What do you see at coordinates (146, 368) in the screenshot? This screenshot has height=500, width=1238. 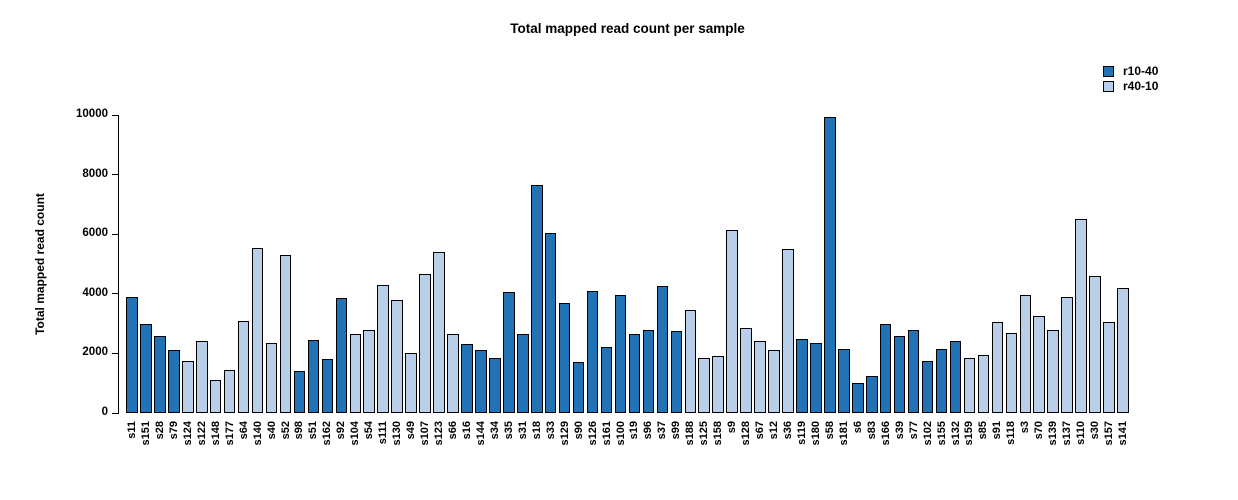 I see `bar-s151` at bounding box center [146, 368].